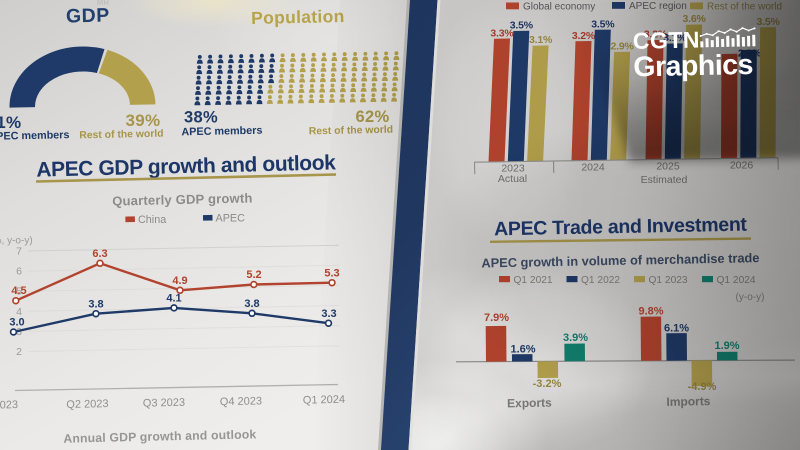  Describe the element at coordinates (667, 40) in the screenshot. I see `svg-text: CGTN` at that location.